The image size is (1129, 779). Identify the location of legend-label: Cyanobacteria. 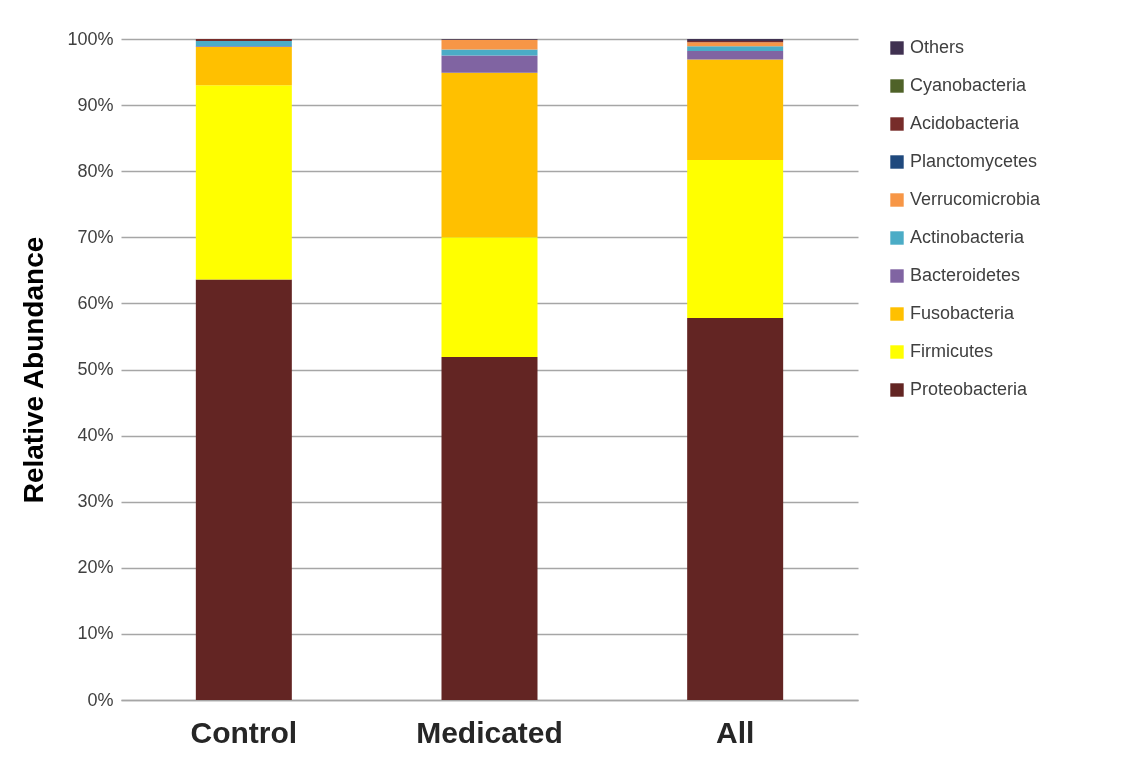
(969, 85).